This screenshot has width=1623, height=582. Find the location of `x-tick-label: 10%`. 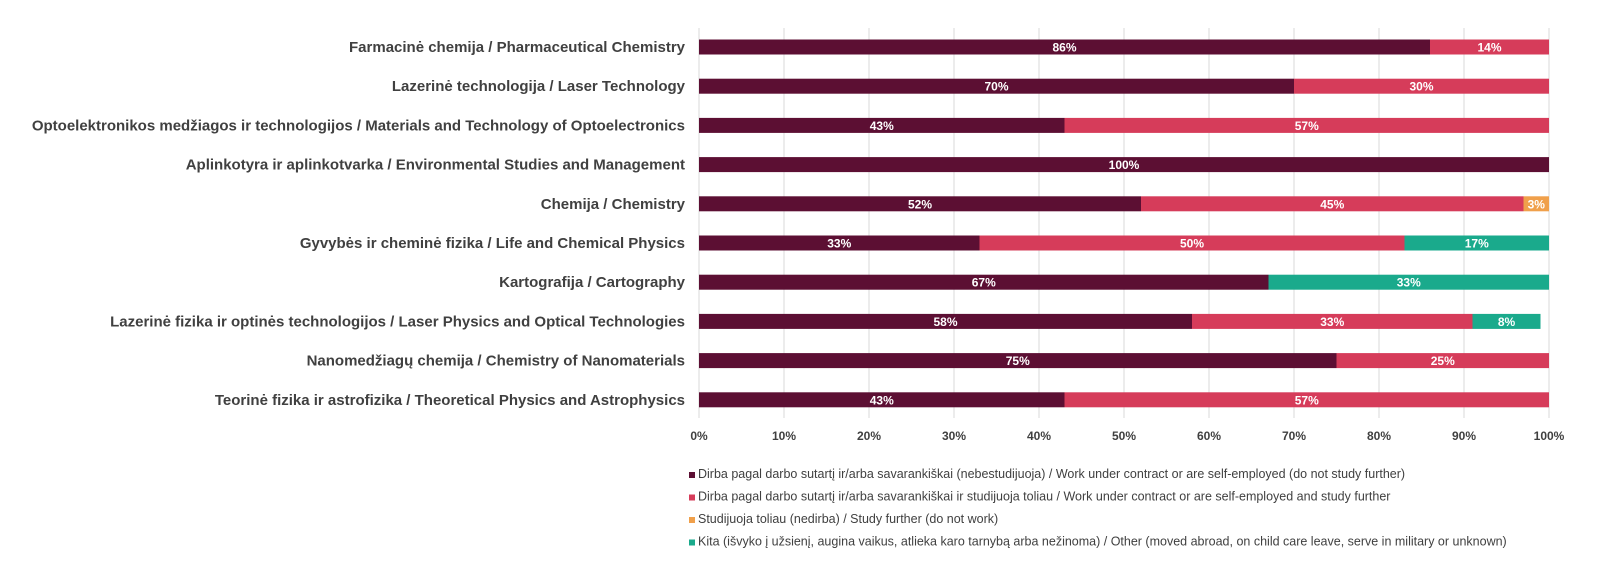

x-tick-label: 10% is located at coordinates (784, 436).